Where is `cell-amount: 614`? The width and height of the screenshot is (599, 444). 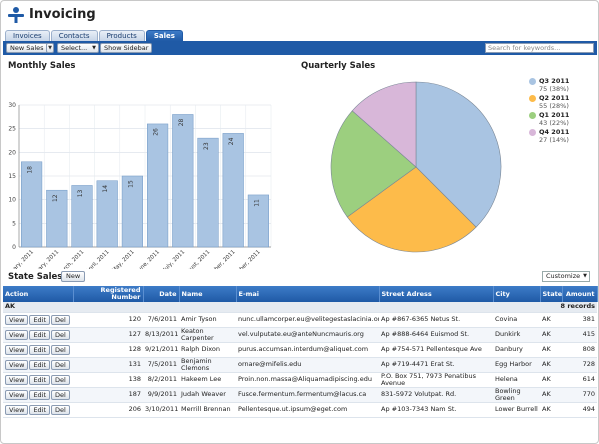
cell-amount: 614 is located at coordinates (579, 380).